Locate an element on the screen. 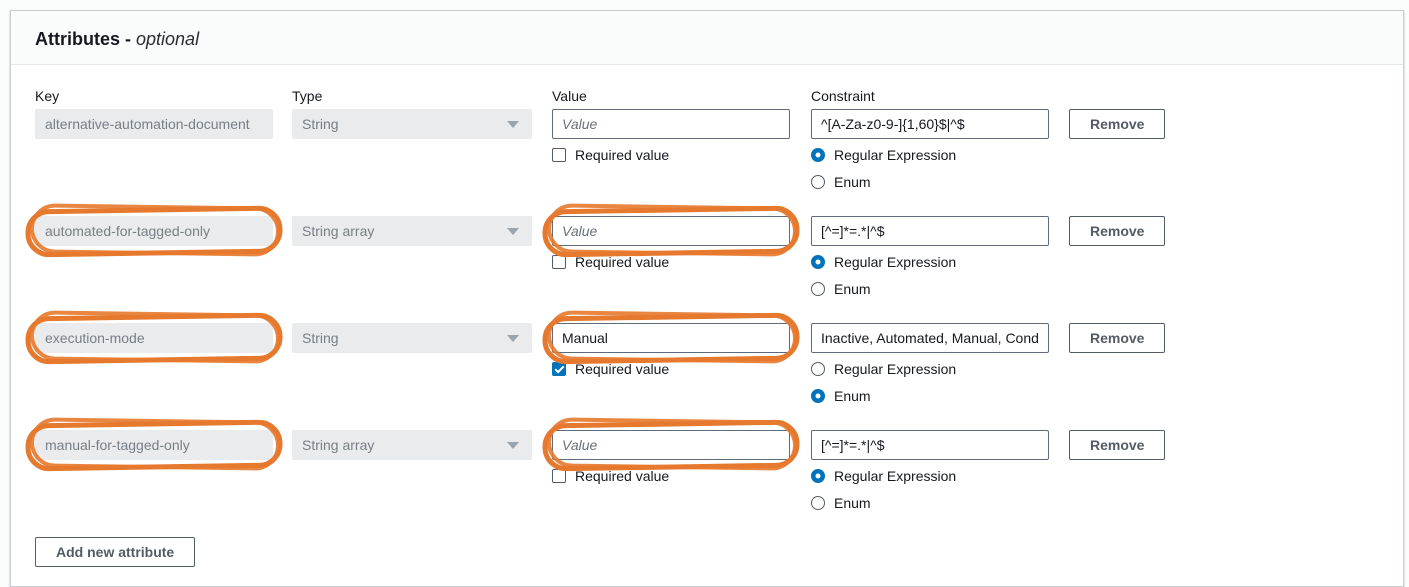 The width and height of the screenshot is (1409, 587). page-title-text: Attributes - is located at coordinates (83, 39).